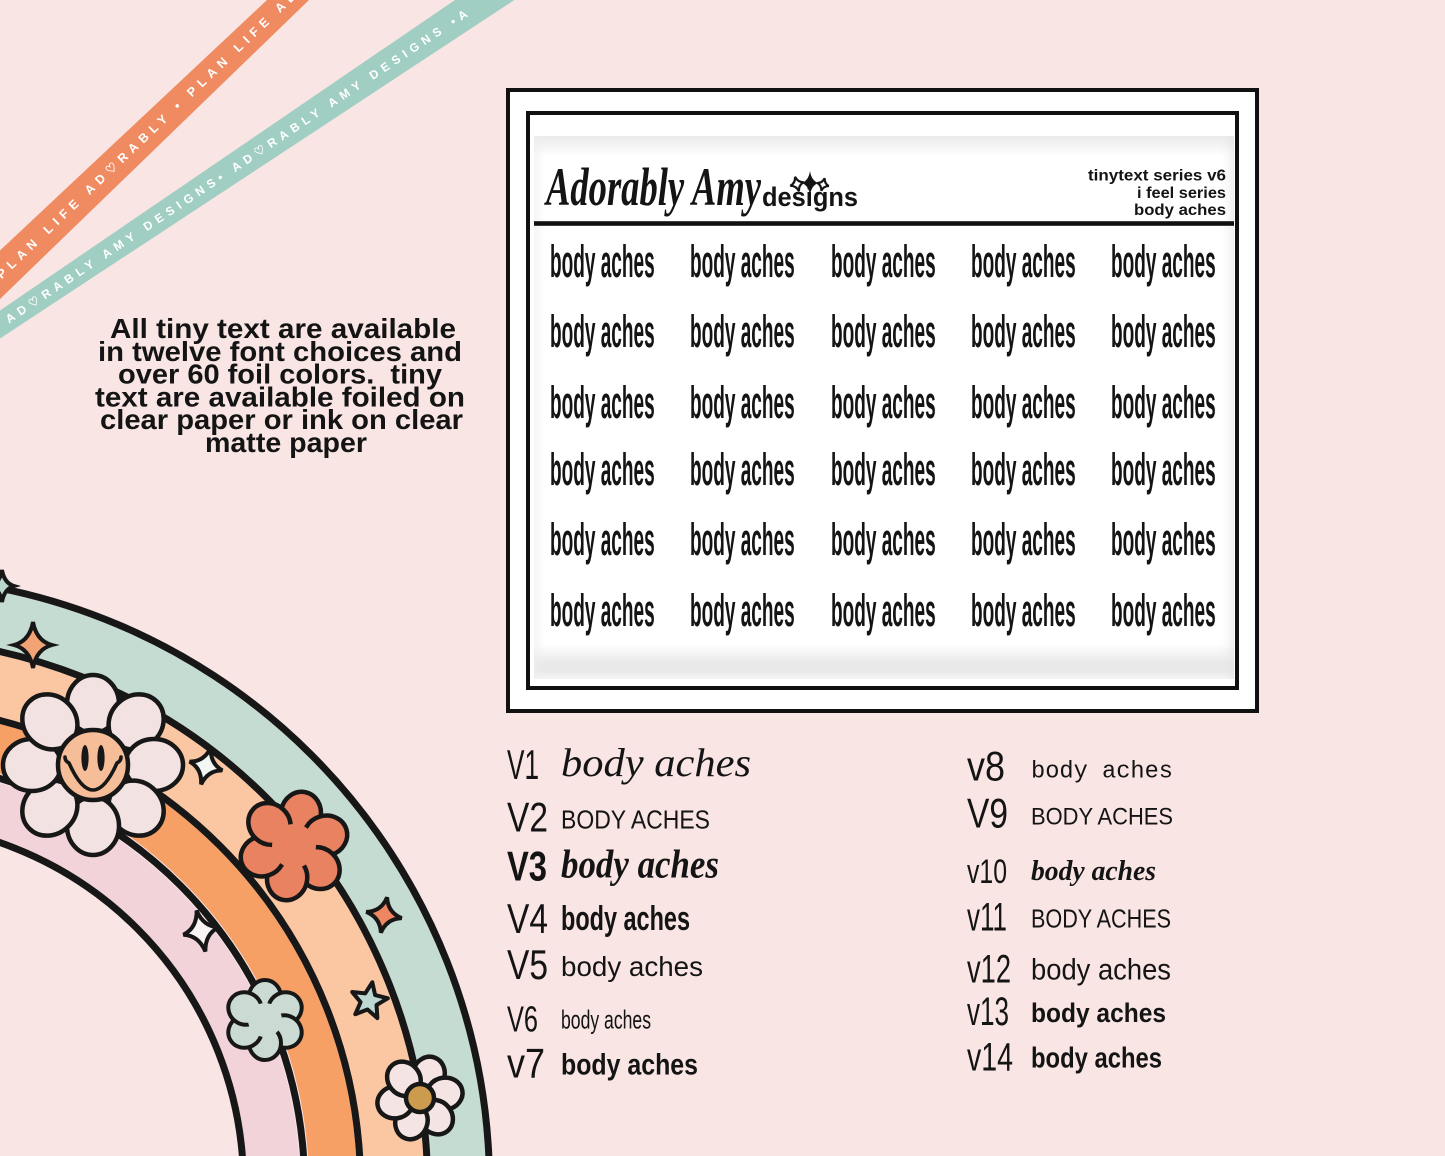 This screenshot has height=1156, width=1445. What do you see at coordinates (523, 764) in the screenshot?
I see `svg-text: V1` at bounding box center [523, 764].